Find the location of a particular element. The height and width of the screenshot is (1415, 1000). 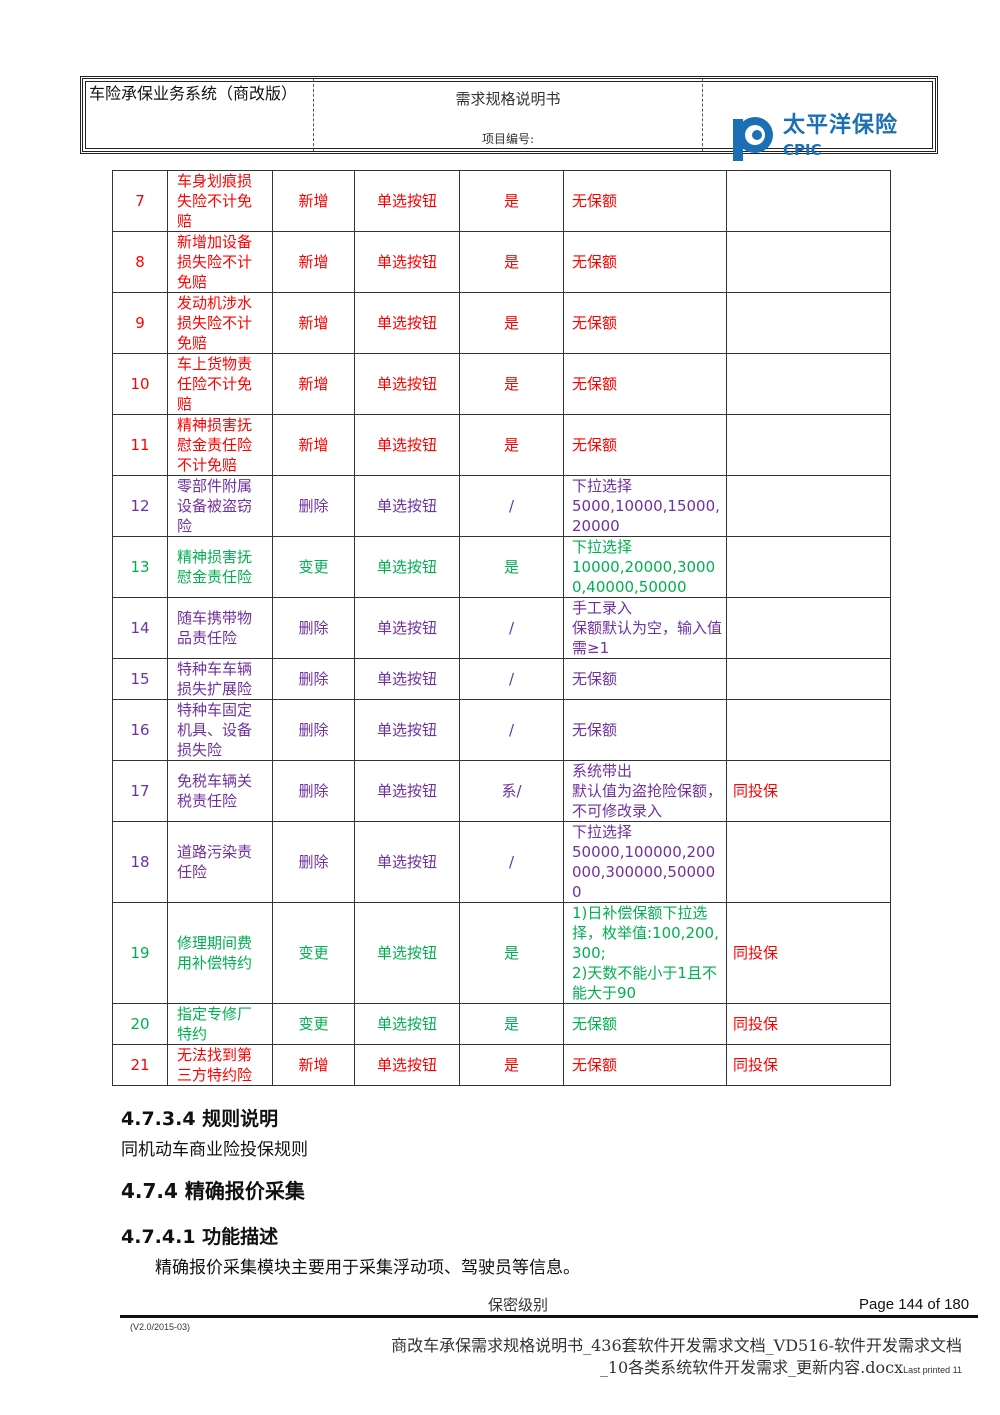

file-name-line2: _10各类系统软件开发需求_更新内容.docxLast printed 11 is located at coordinates (781, 1369).